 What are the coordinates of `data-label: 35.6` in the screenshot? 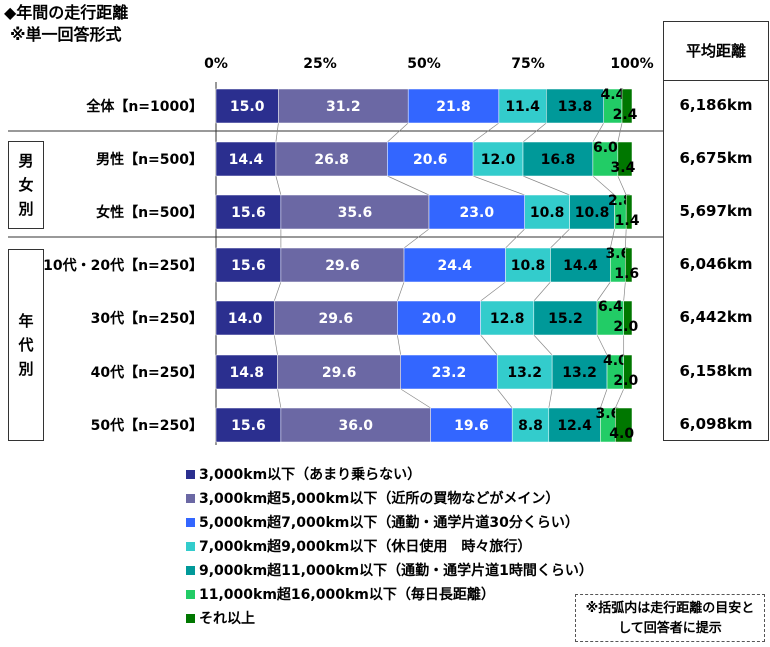 It's located at (355, 213).